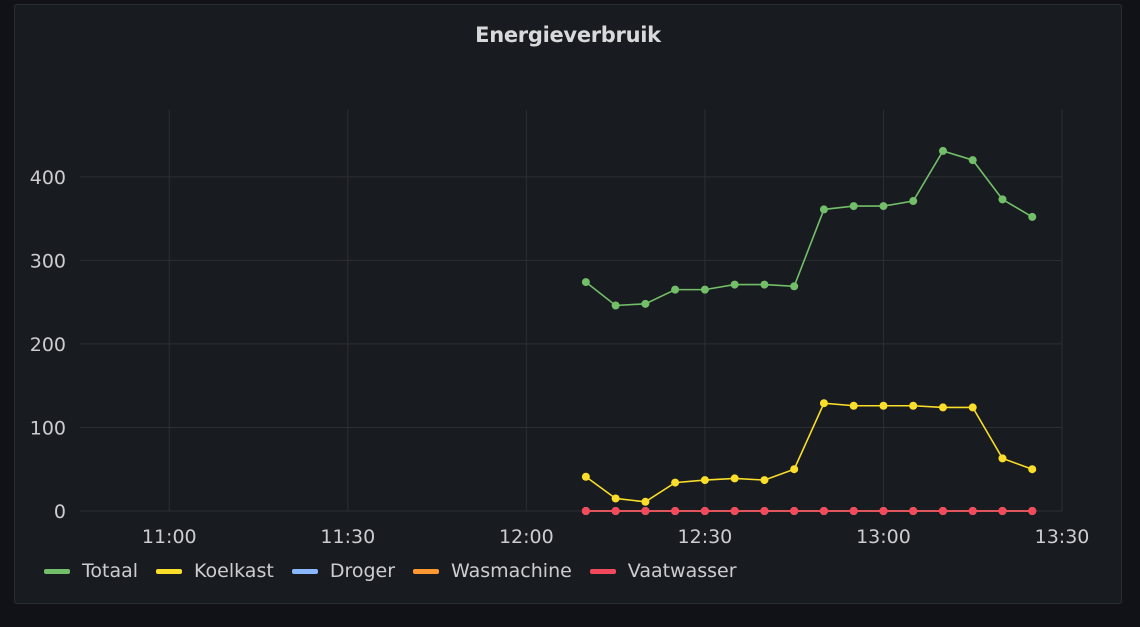  I want to click on series-line-koelkast, so click(809, 452).